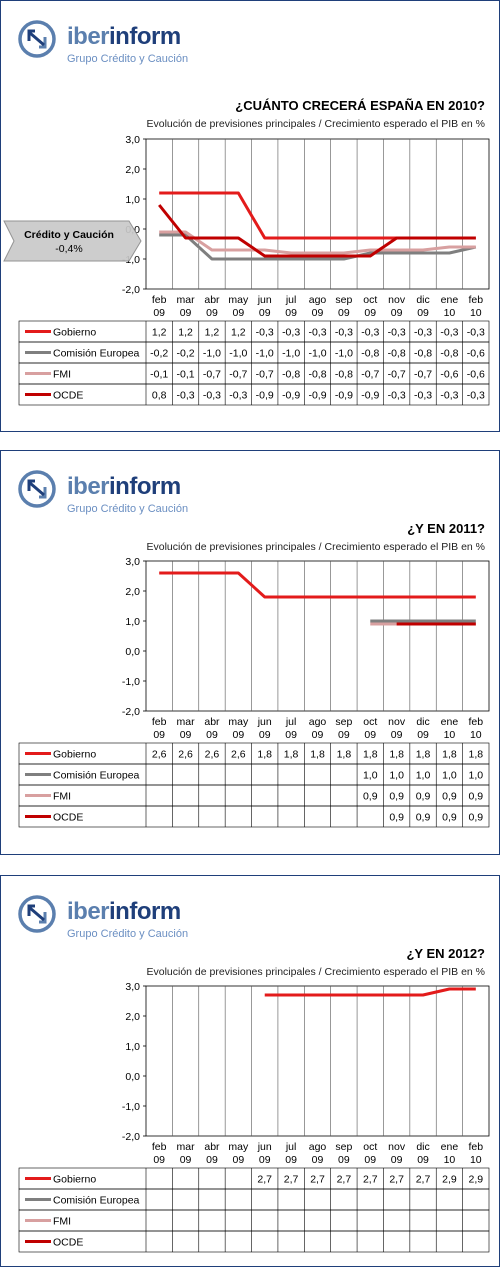  Describe the element at coordinates (132, 592) in the screenshot. I see `y-tick-label: 2,0` at that location.